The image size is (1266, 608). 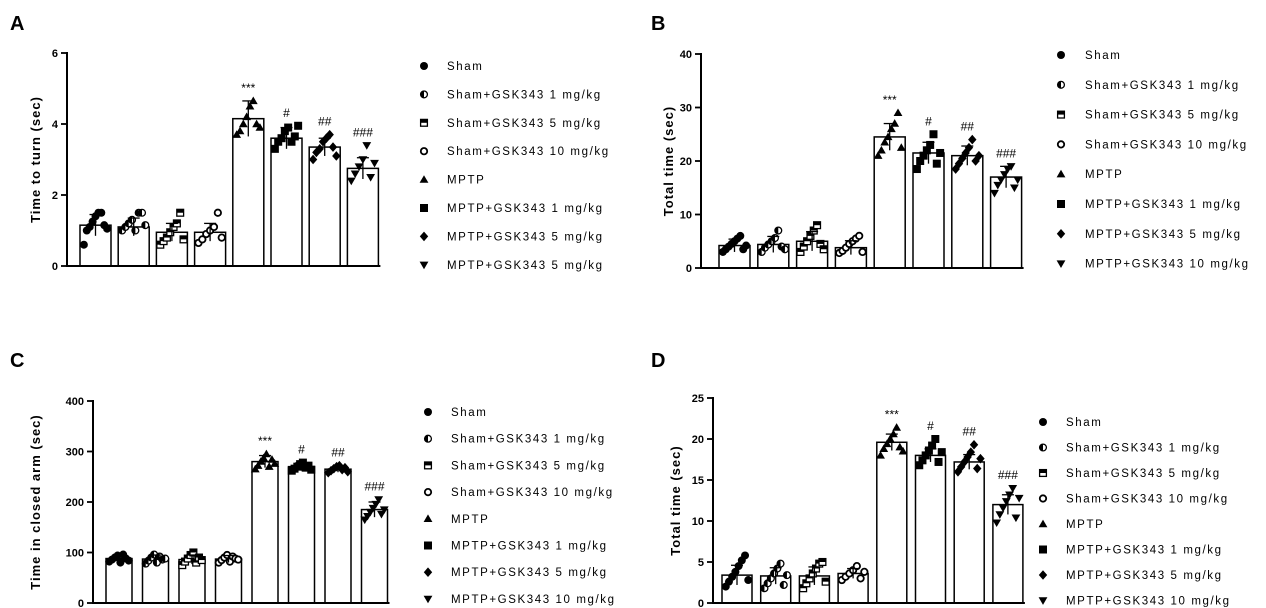 What do you see at coordinates (890, 100) in the screenshot?
I see `panel-b-significance-5: ***` at bounding box center [890, 100].